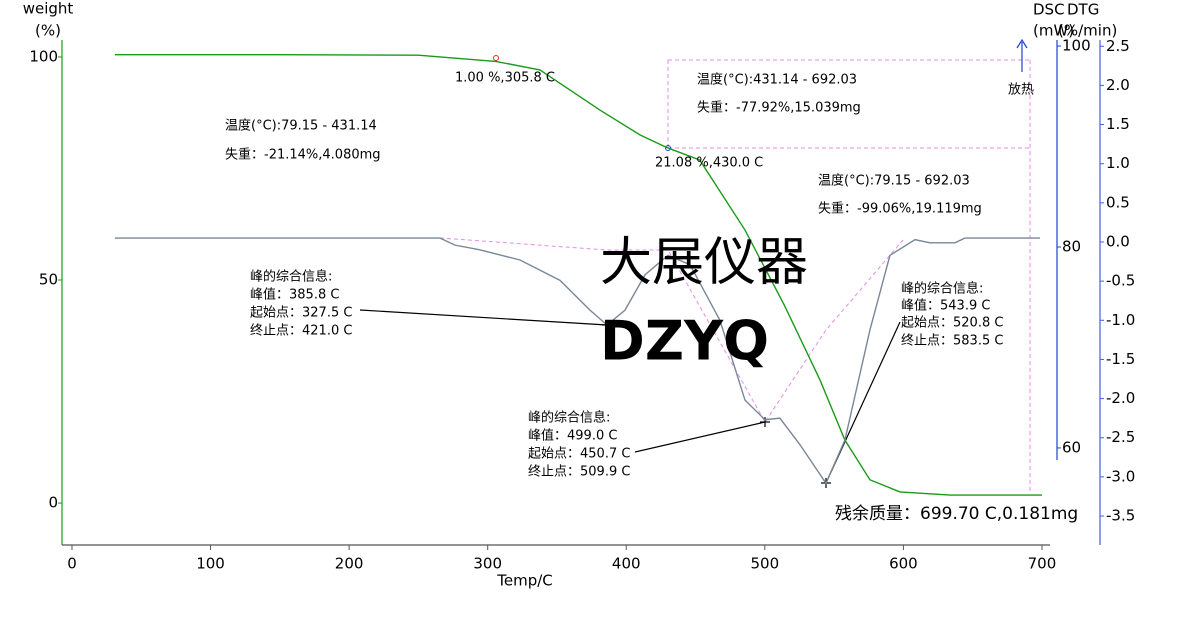 The image size is (1180, 622). I want to click on annotation: 起始点：520.8 C, so click(952, 323).